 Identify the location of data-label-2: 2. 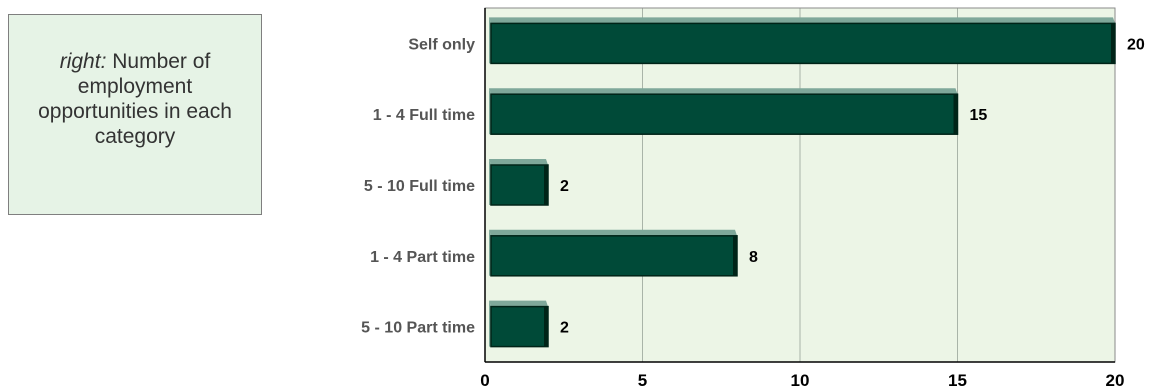
(564, 186).